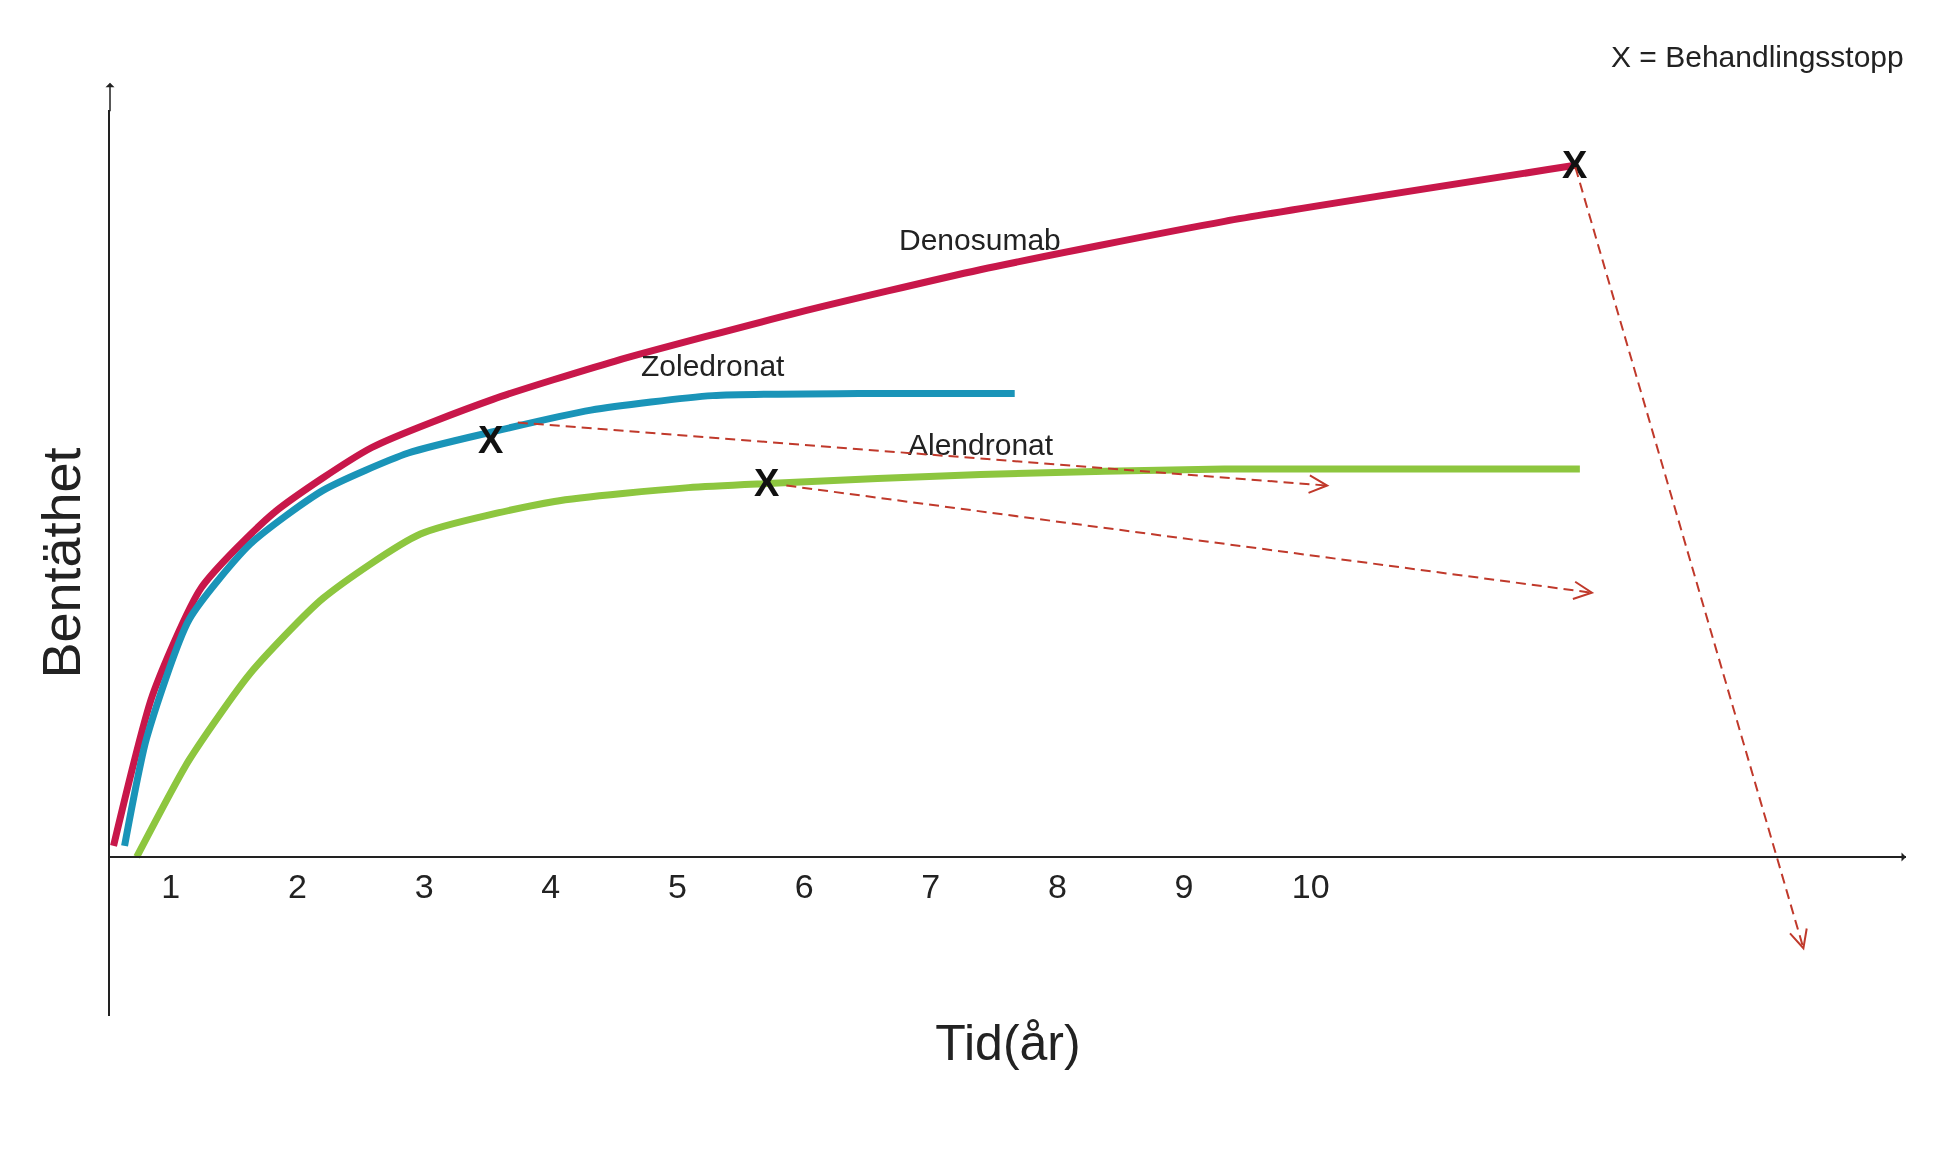 The height and width of the screenshot is (1166, 1946). I want to click on x-tick-label: 1, so click(171, 886).